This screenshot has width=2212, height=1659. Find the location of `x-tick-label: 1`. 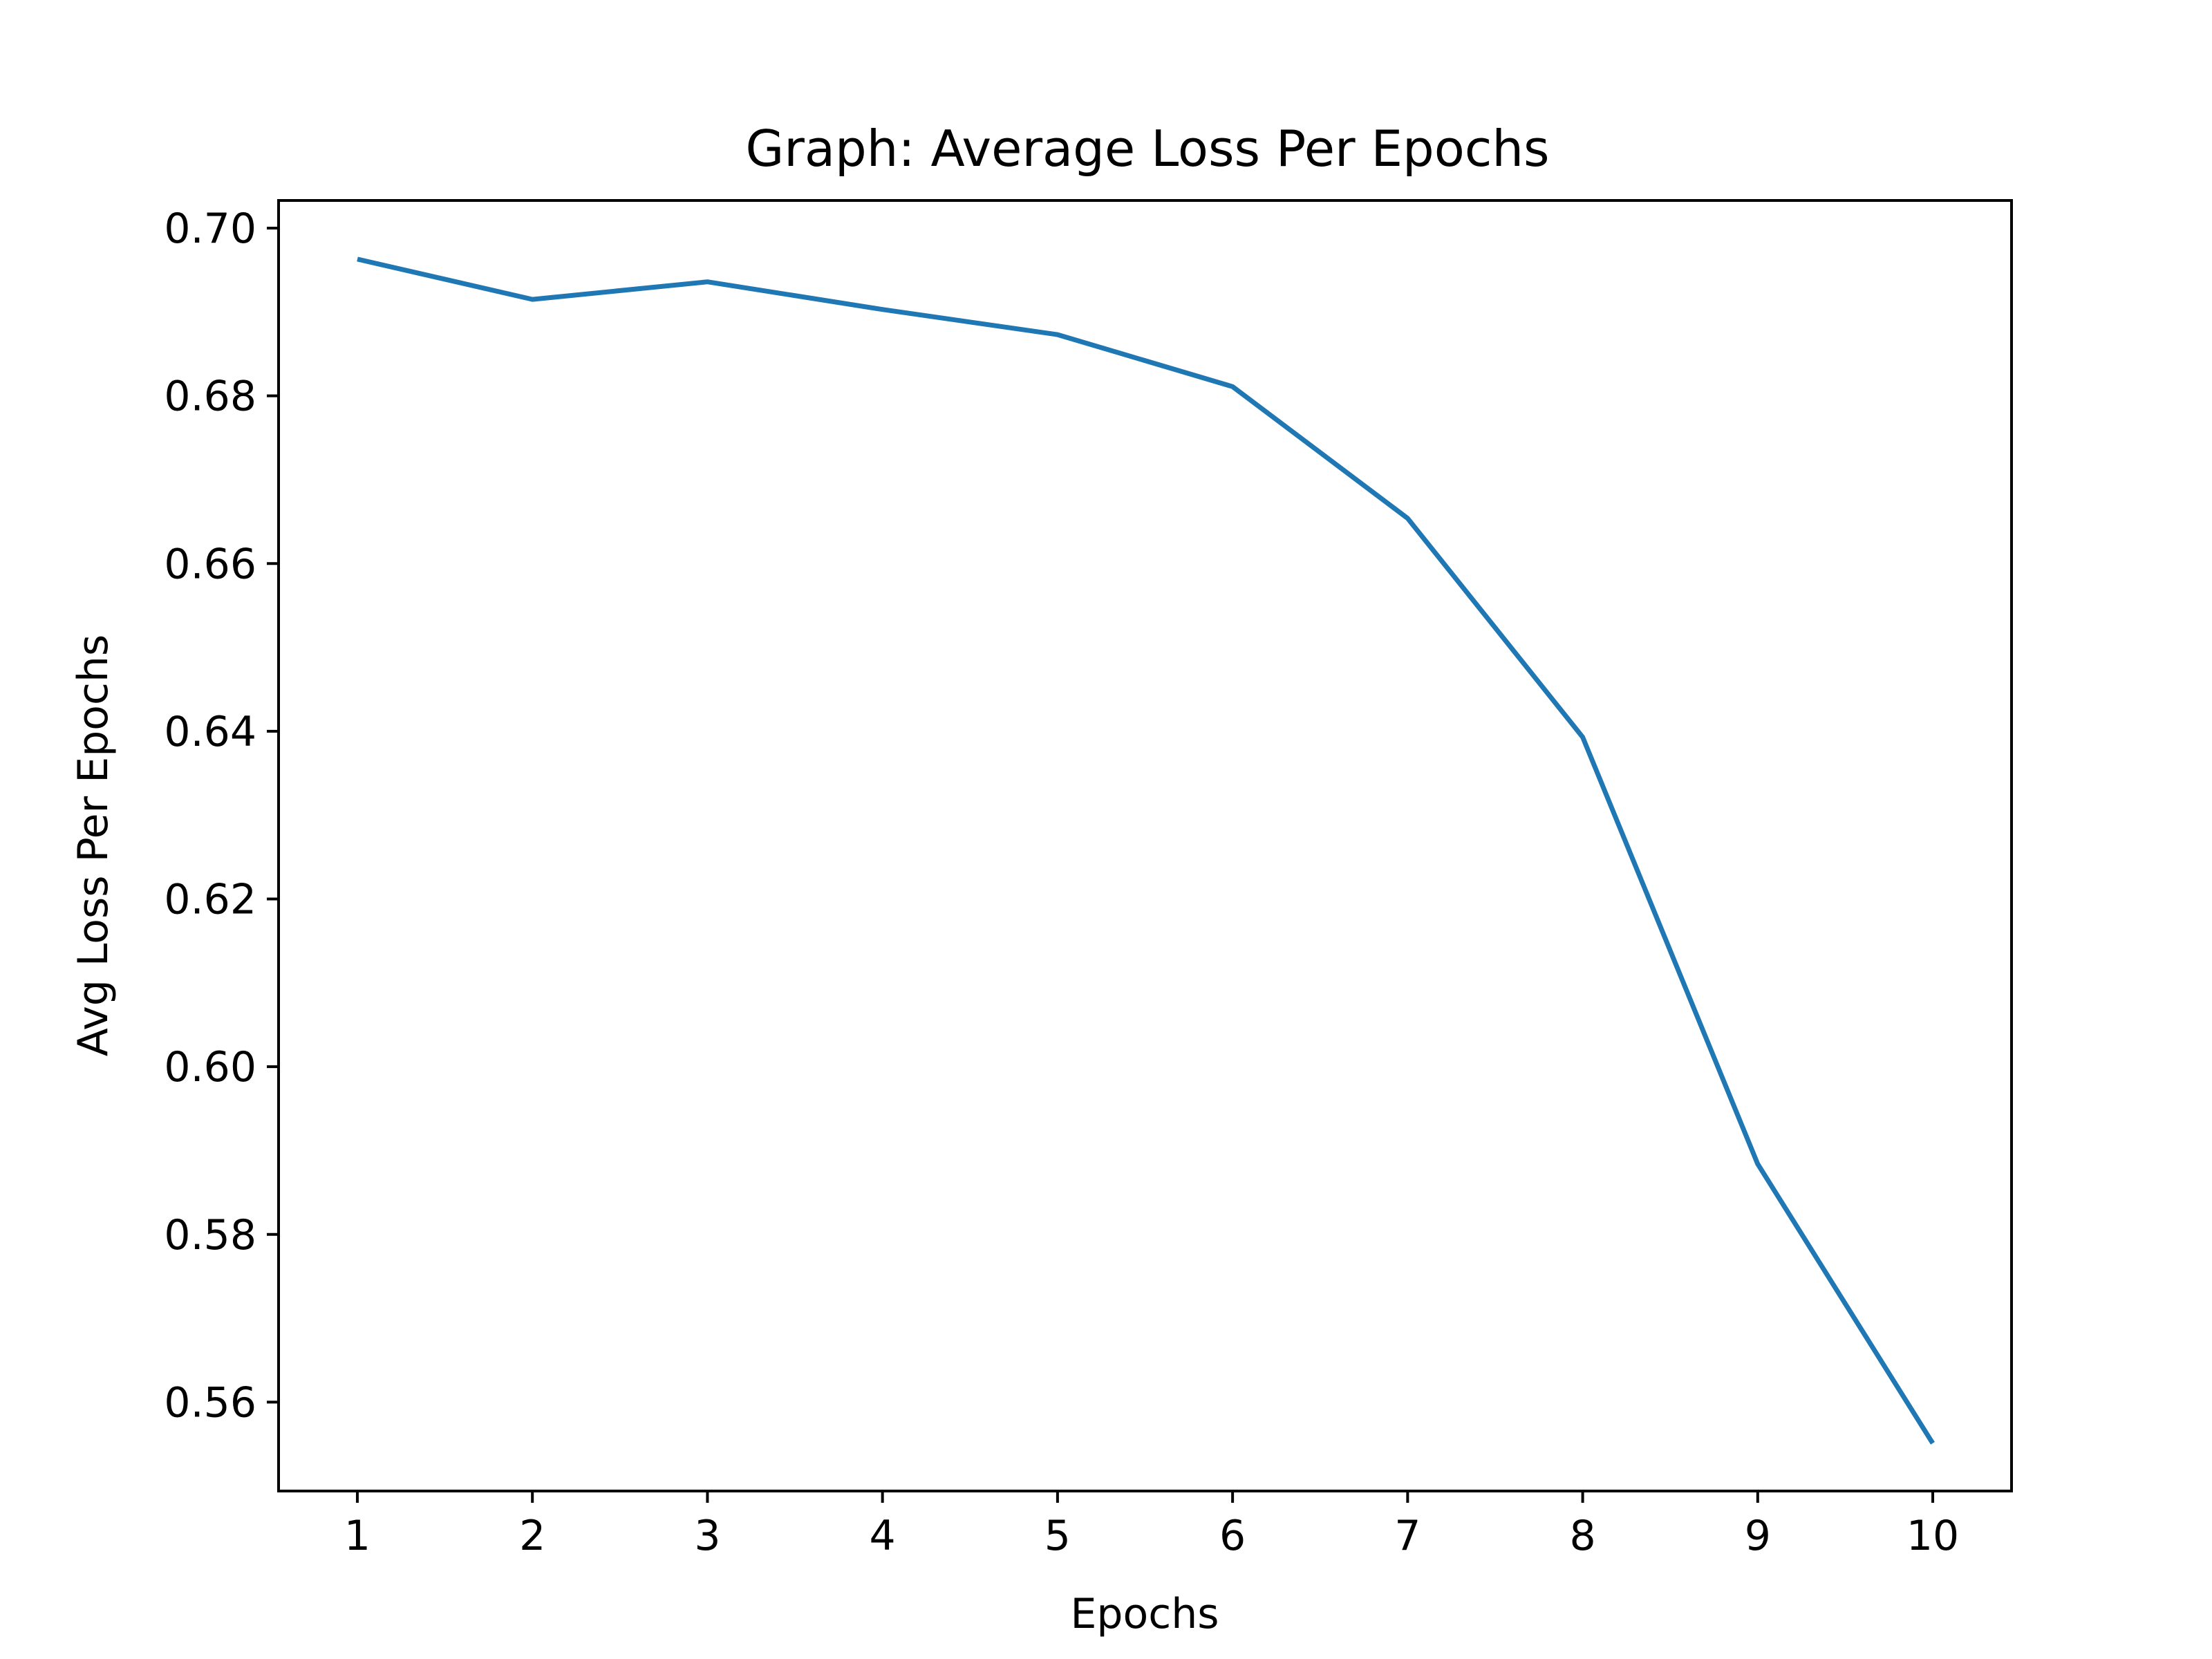

x-tick-label: 1 is located at coordinates (357, 1536).